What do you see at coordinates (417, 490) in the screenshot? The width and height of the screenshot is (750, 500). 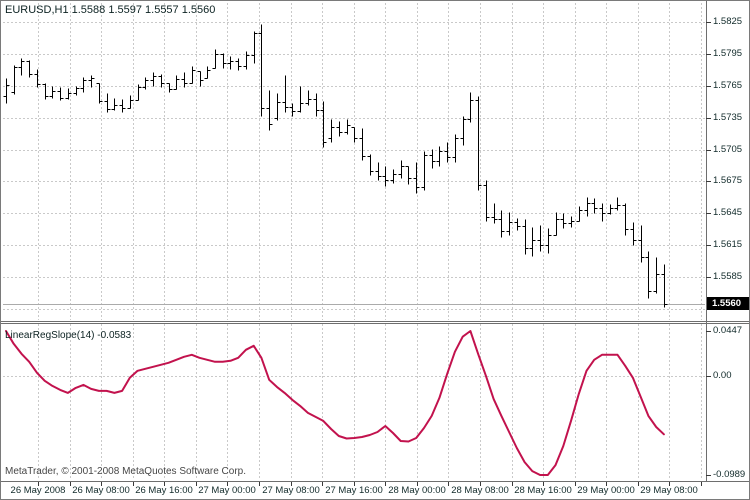 I see `time-tick-label: 28 May 00:00` at bounding box center [417, 490].